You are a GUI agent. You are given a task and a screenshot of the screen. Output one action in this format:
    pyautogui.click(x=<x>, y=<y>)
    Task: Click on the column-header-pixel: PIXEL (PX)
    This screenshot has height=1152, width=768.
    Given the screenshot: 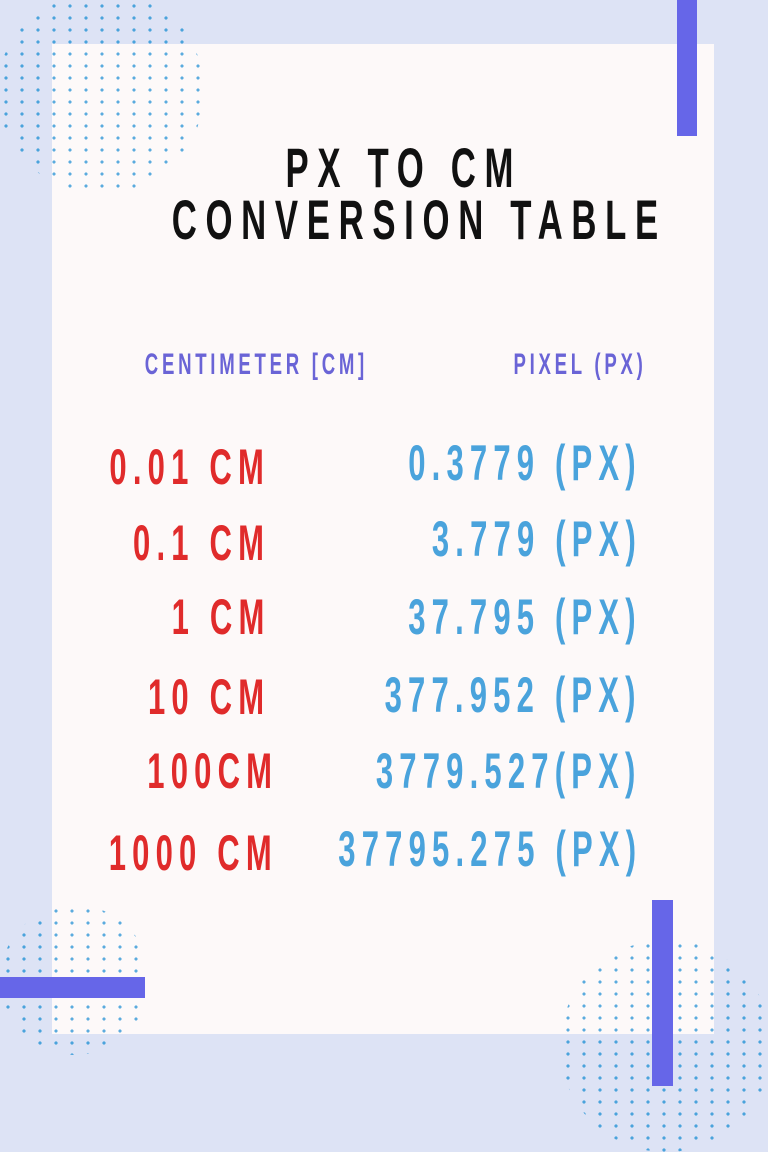 What is the action you would take?
    pyautogui.click(x=579, y=364)
    